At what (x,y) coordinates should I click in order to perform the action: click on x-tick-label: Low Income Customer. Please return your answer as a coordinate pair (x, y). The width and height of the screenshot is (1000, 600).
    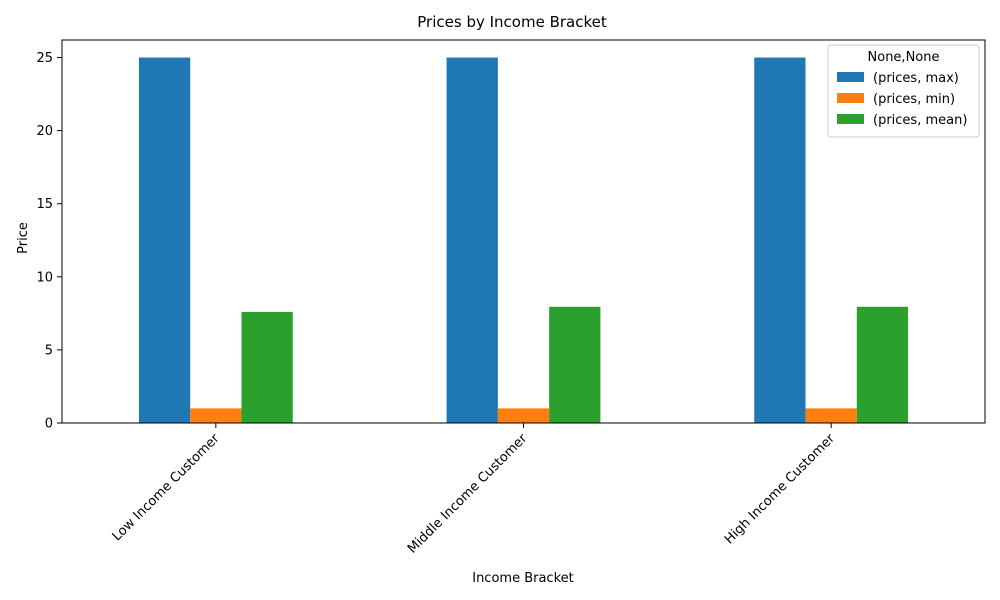
    Looking at the image, I should click on (166, 487).